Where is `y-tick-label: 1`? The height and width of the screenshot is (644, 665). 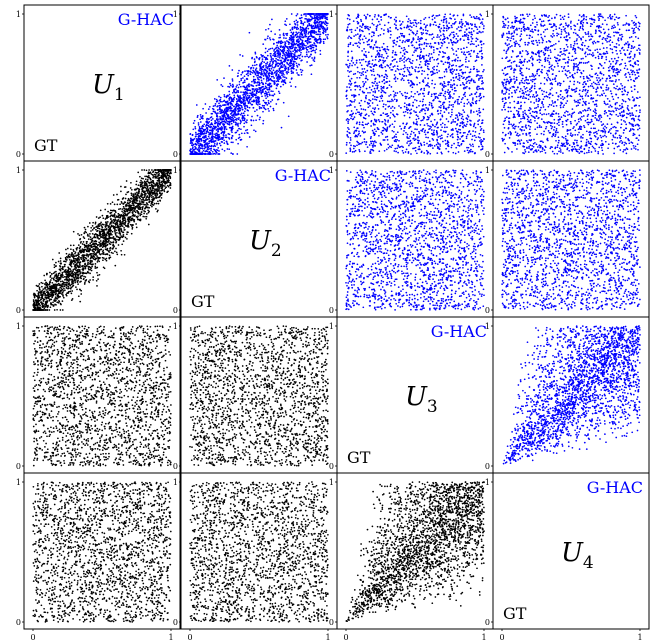 y-tick-label: 1 is located at coordinates (487, 14).